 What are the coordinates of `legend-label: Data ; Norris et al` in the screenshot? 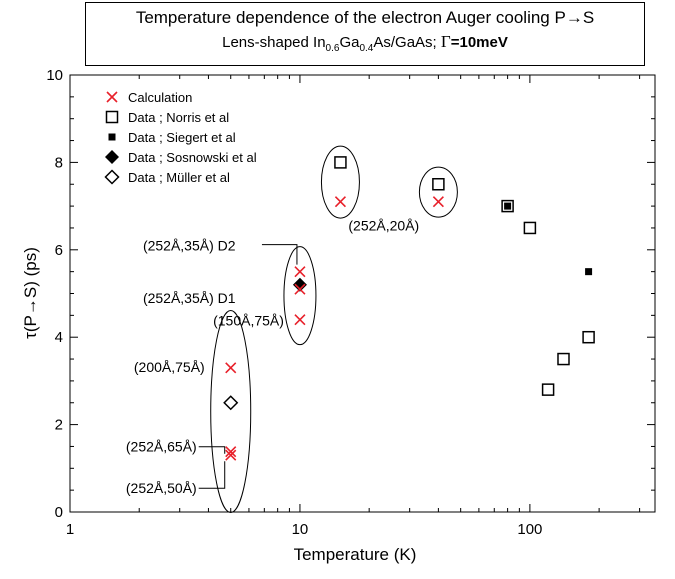 It's located at (178, 117).